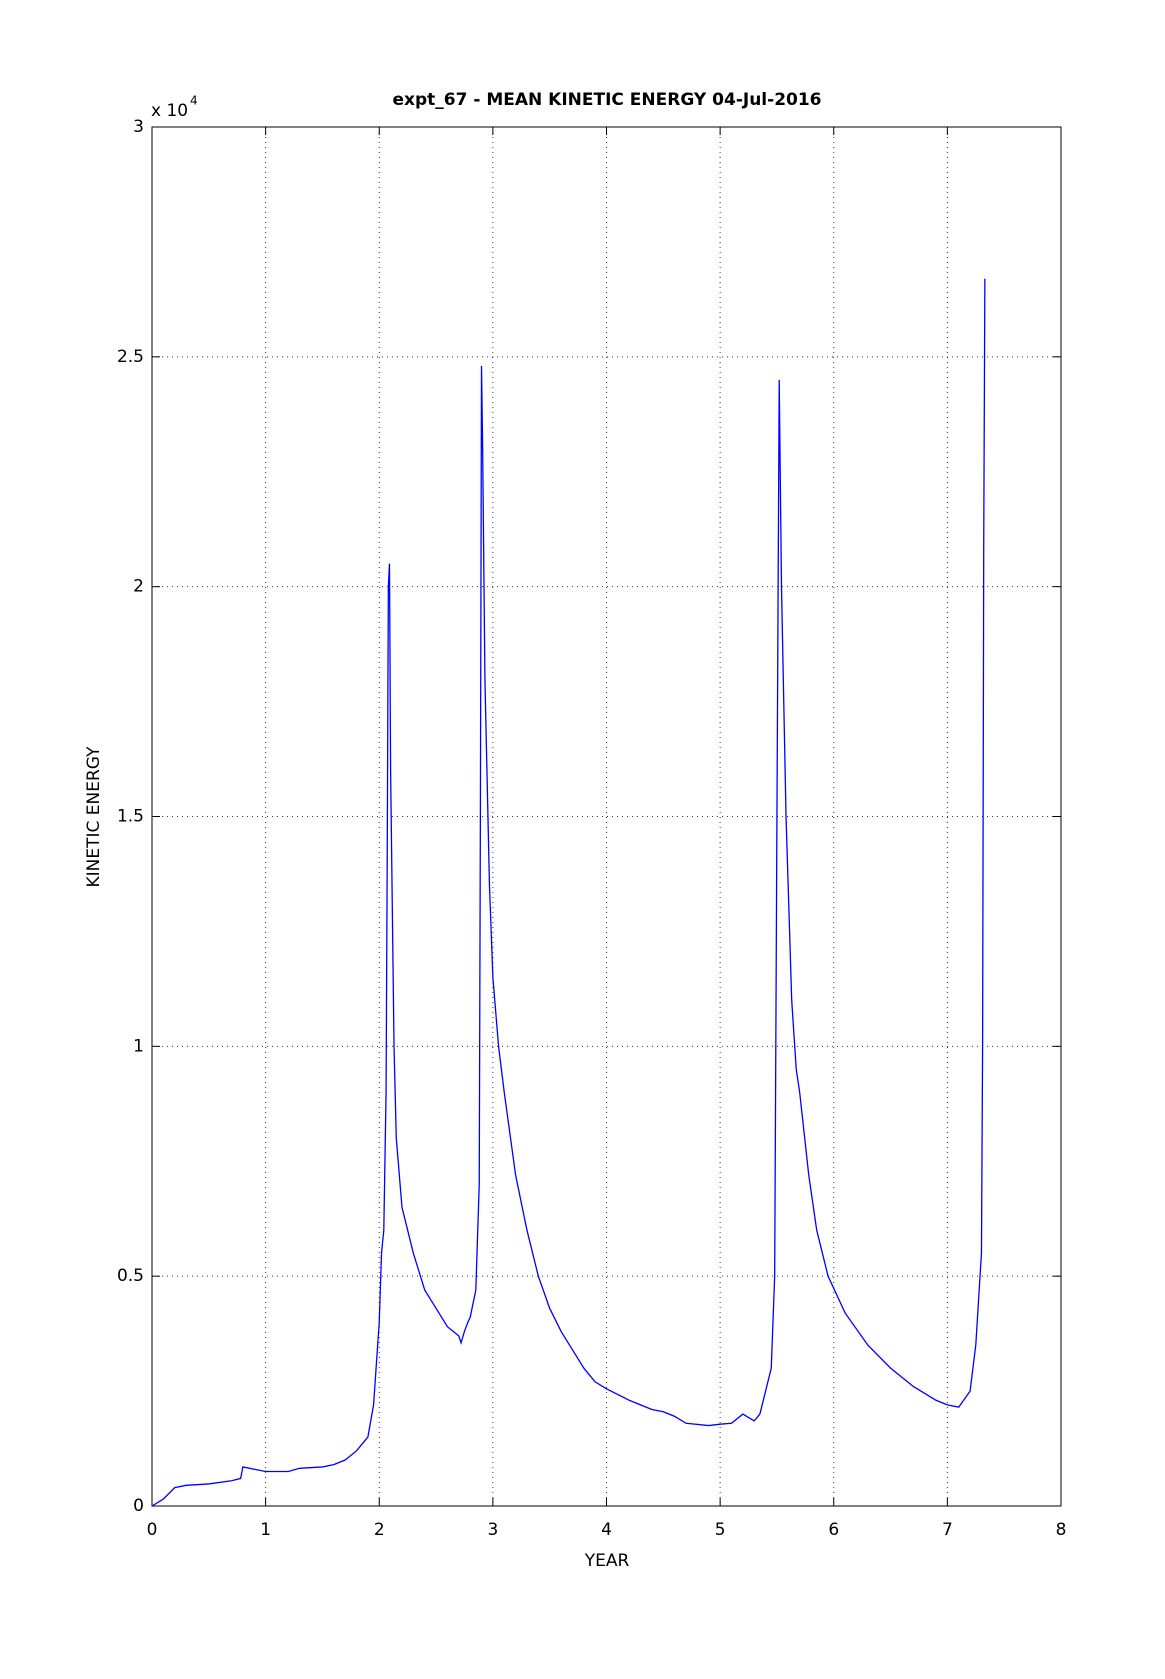  I want to click on y-multiplier-exponent: 4, so click(194, 101).